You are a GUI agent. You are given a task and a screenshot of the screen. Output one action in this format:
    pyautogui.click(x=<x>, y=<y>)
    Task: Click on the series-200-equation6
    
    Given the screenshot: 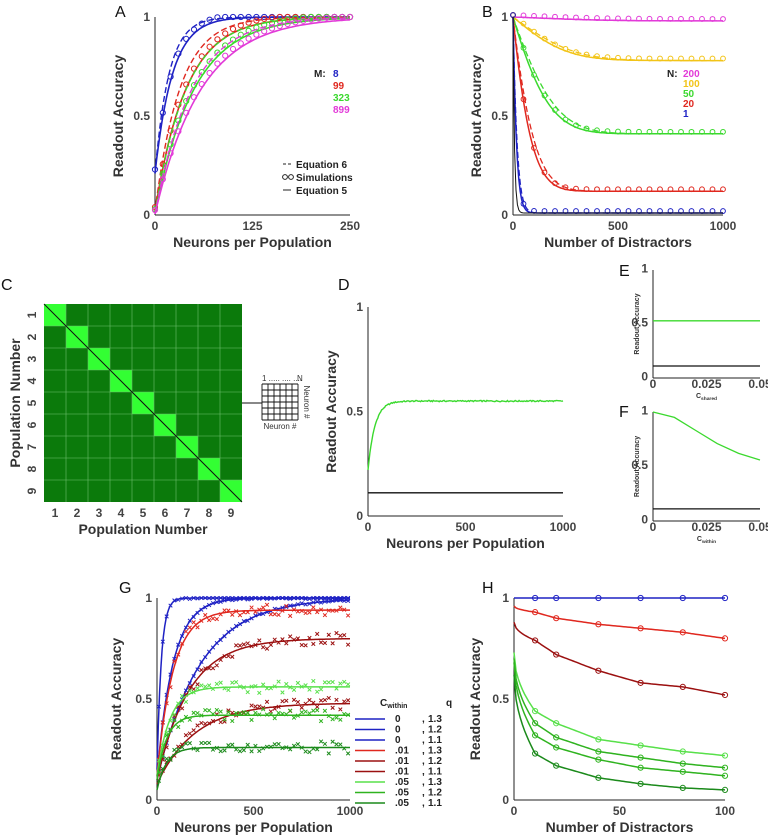 What is the action you would take?
    pyautogui.click(x=618, y=19)
    